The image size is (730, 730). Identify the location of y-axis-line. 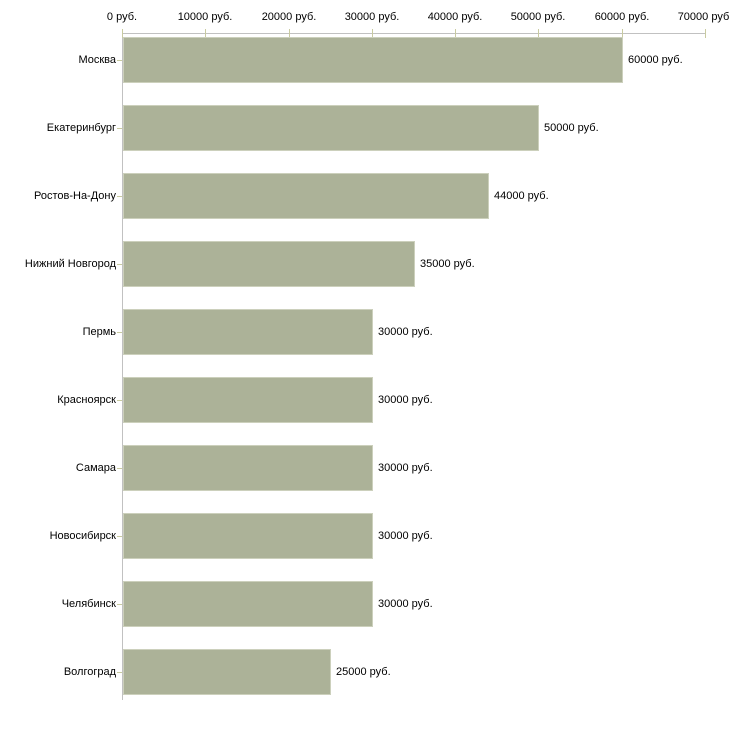
(122, 366).